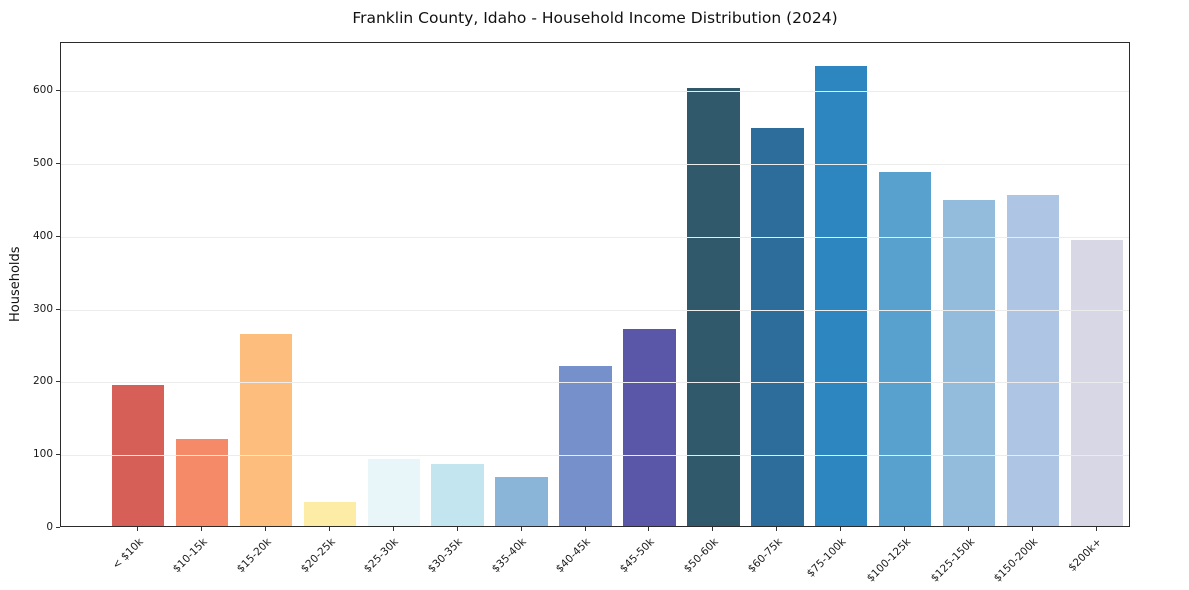 This screenshot has height=590, width=1189. Describe the element at coordinates (49, 527) in the screenshot. I see `y-tick-label: 0` at that location.